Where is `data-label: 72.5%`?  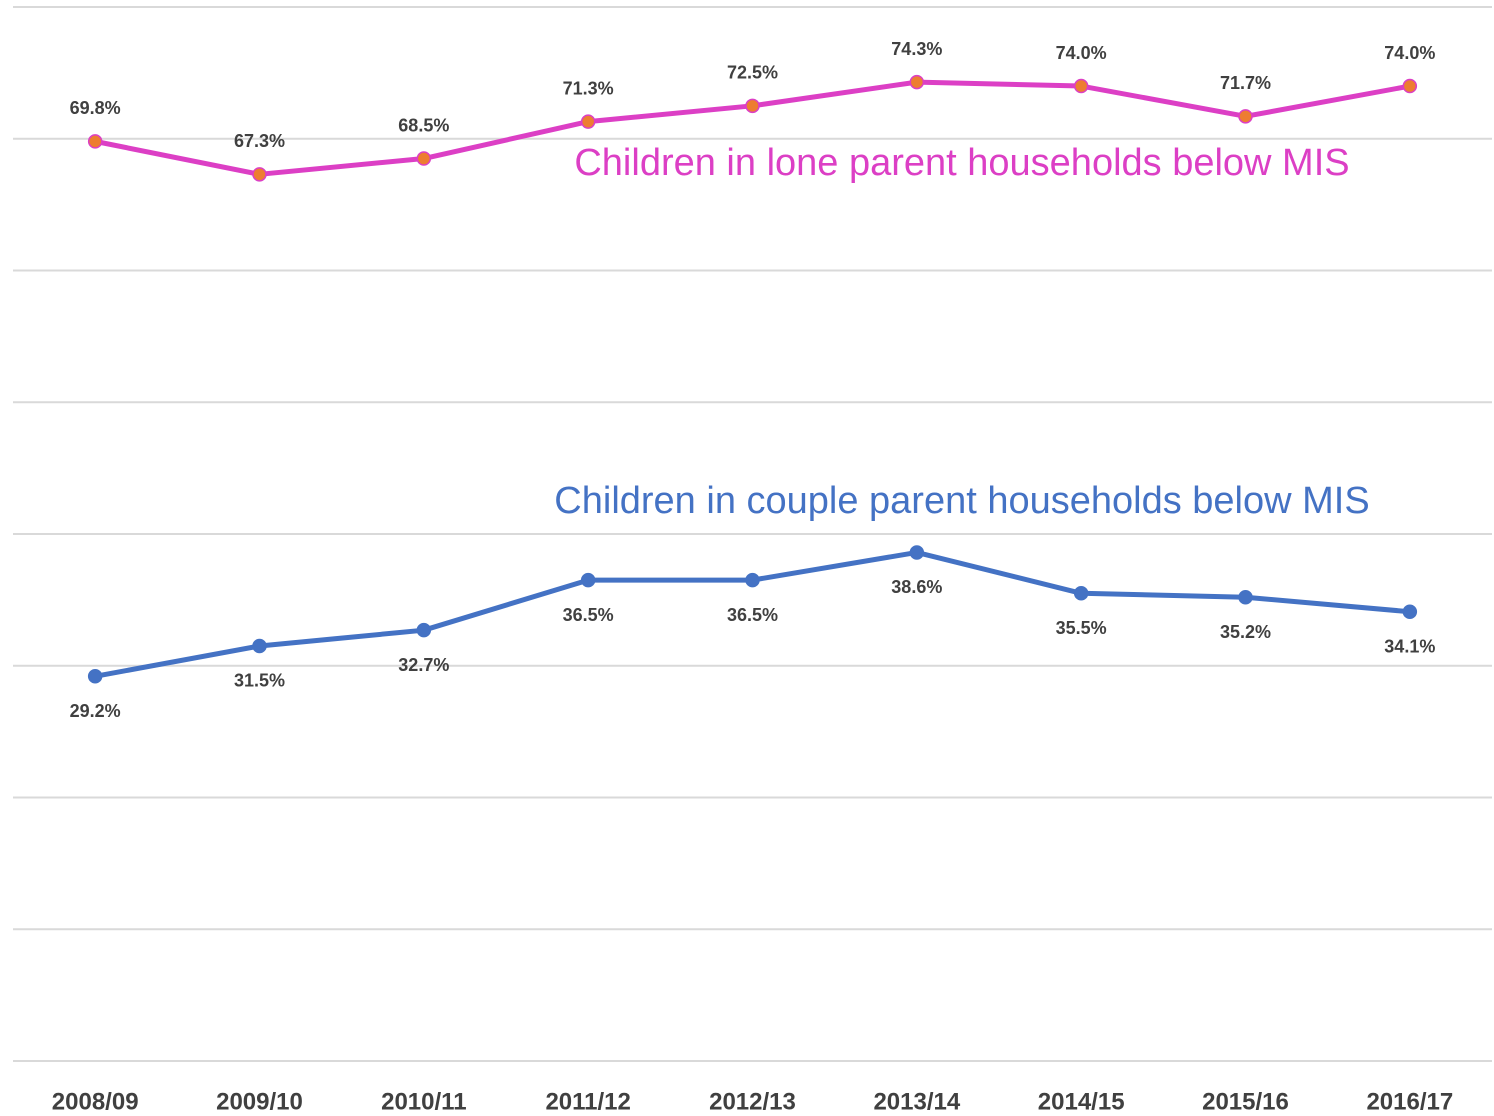
data-label: 72.5% is located at coordinates (752, 73).